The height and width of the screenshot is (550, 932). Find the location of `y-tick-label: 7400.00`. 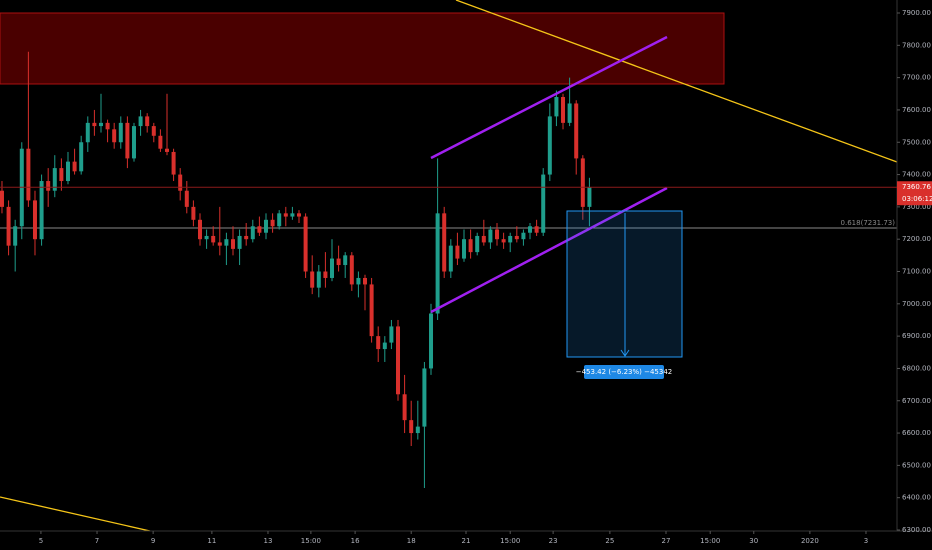

y-tick-label: 7400.00 is located at coordinates (916, 175).